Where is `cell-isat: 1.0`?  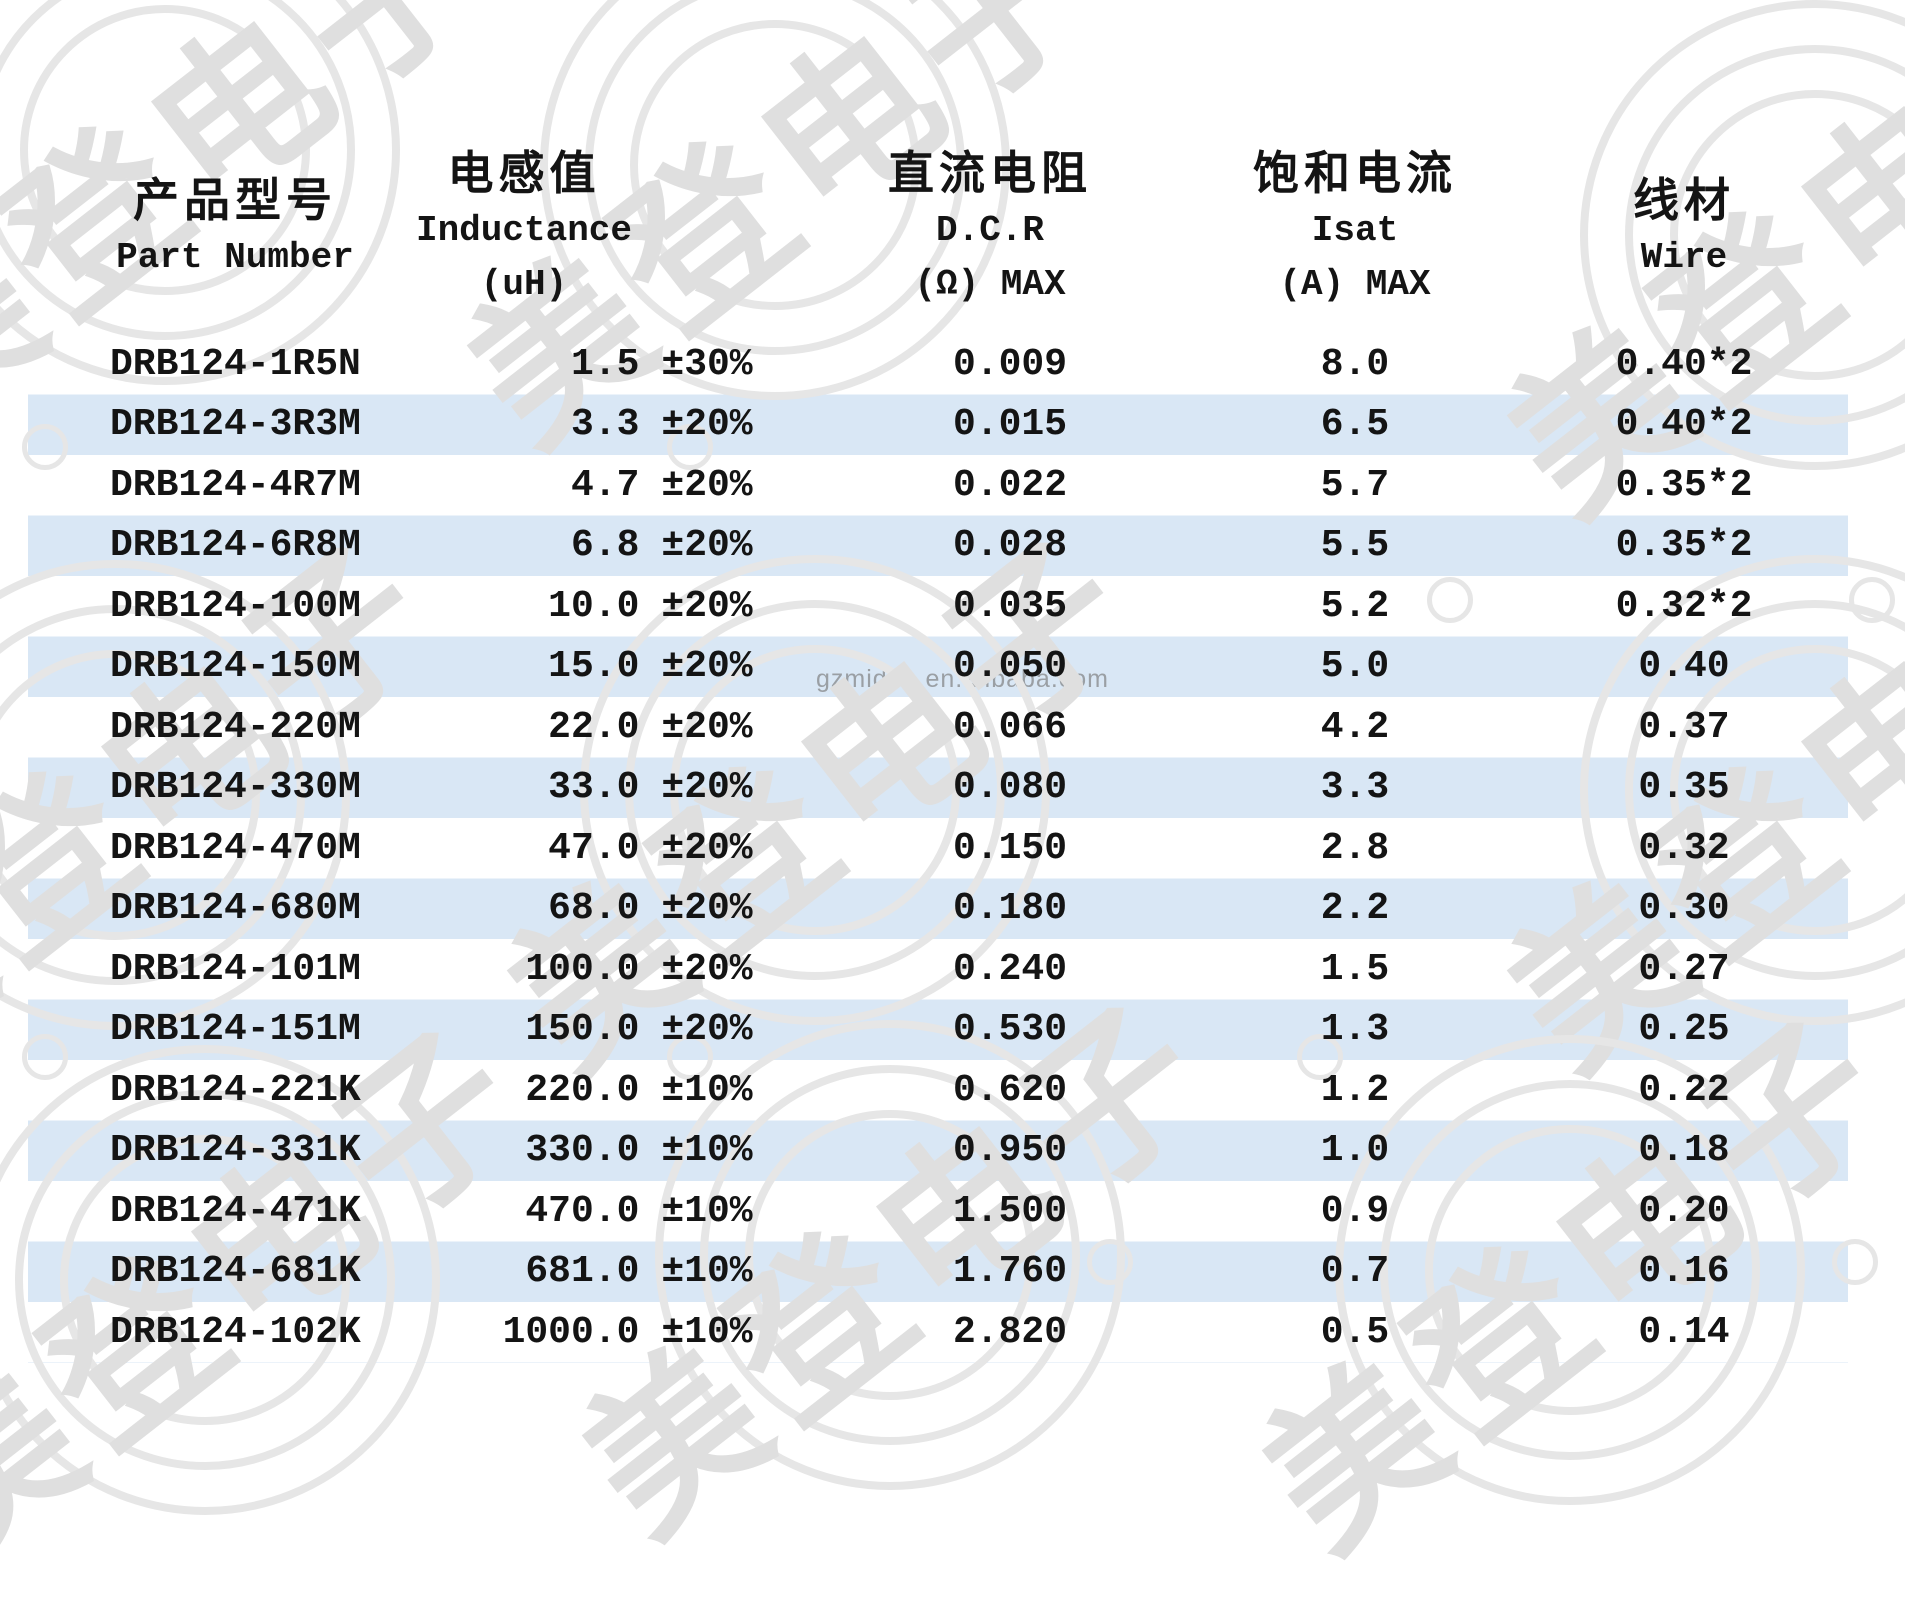
cell-isat: 1.0 is located at coordinates (1355, 1151).